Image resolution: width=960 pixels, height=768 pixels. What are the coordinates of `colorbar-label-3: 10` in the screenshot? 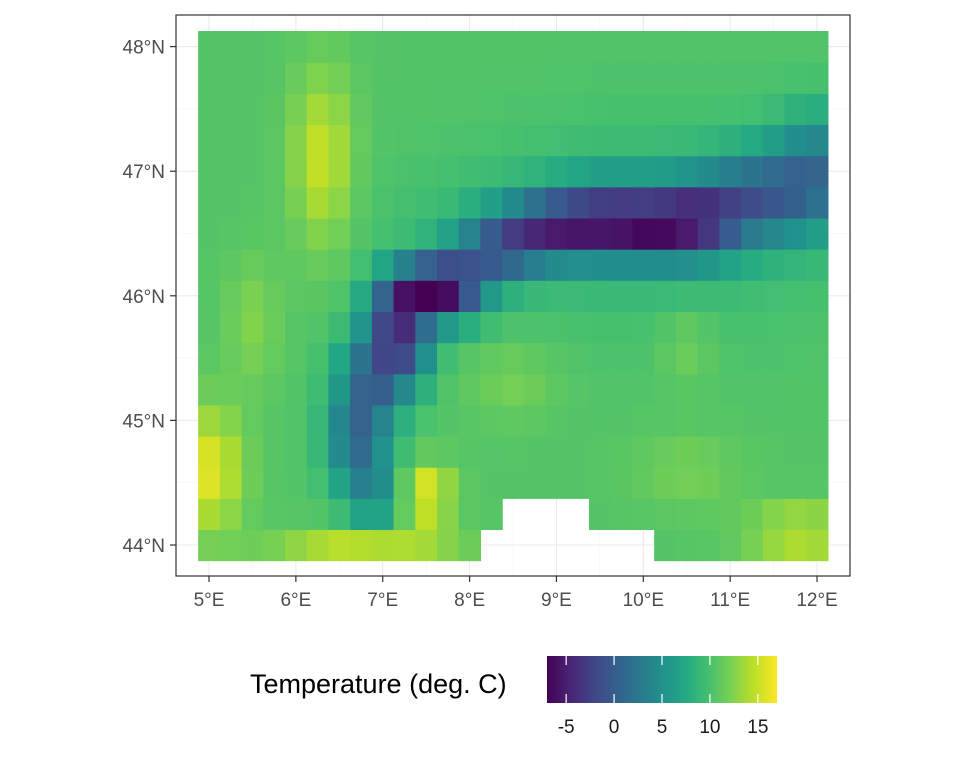 It's located at (709, 727).